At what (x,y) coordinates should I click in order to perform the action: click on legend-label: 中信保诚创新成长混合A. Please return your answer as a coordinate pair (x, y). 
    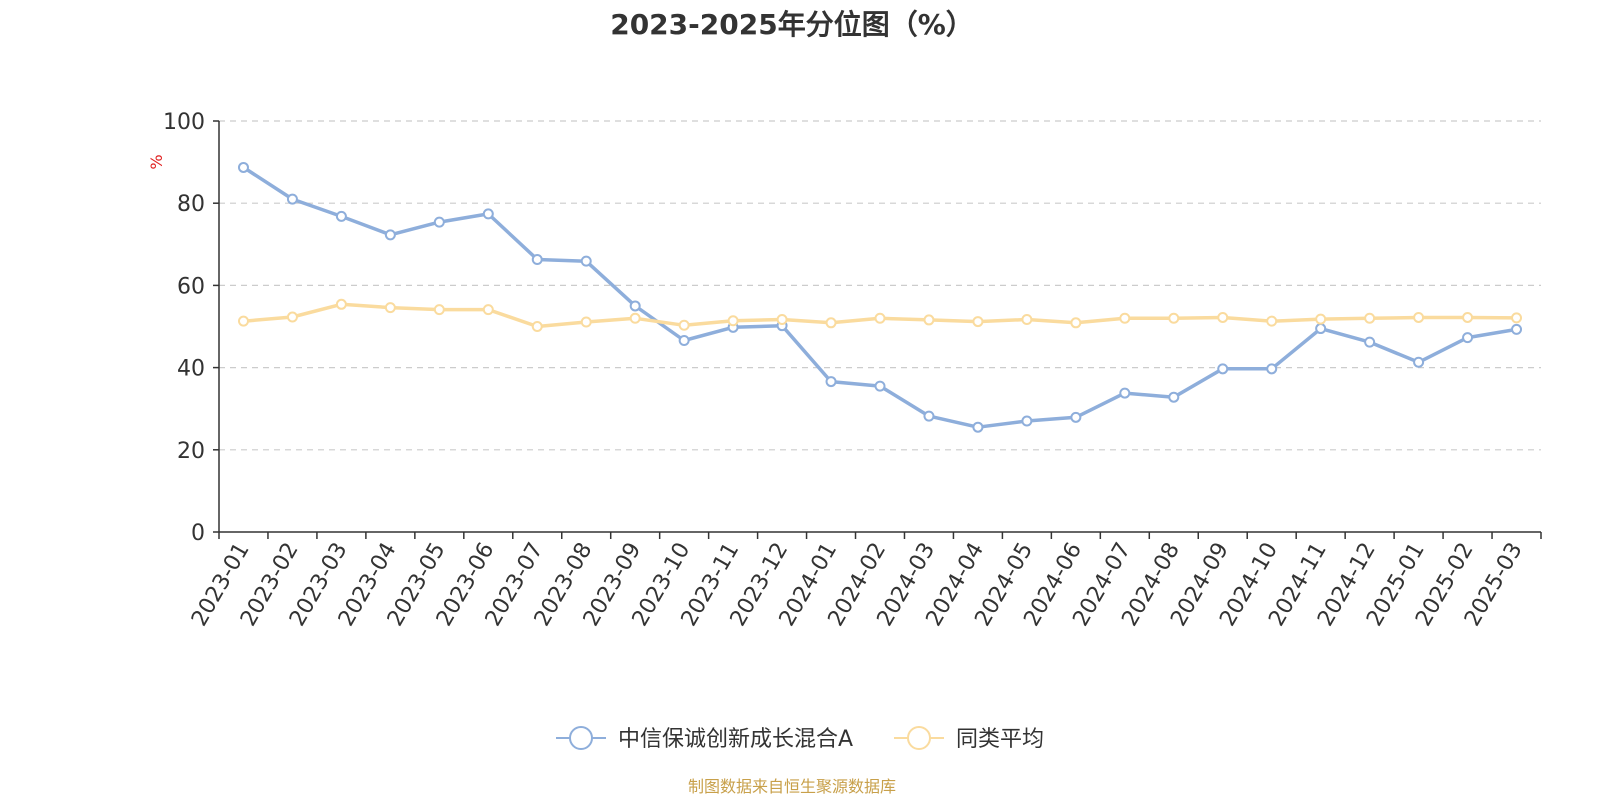
    Looking at the image, I should click on (735, 739).